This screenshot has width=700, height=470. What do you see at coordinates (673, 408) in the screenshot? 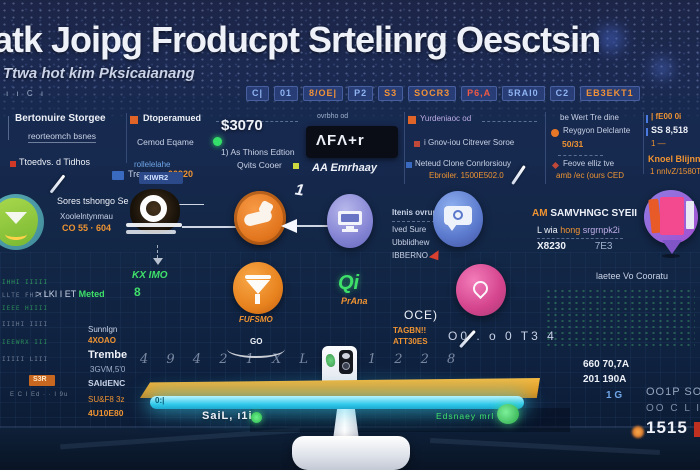
I see `stat-5: OO C L I` at bounding box center [673, 408].